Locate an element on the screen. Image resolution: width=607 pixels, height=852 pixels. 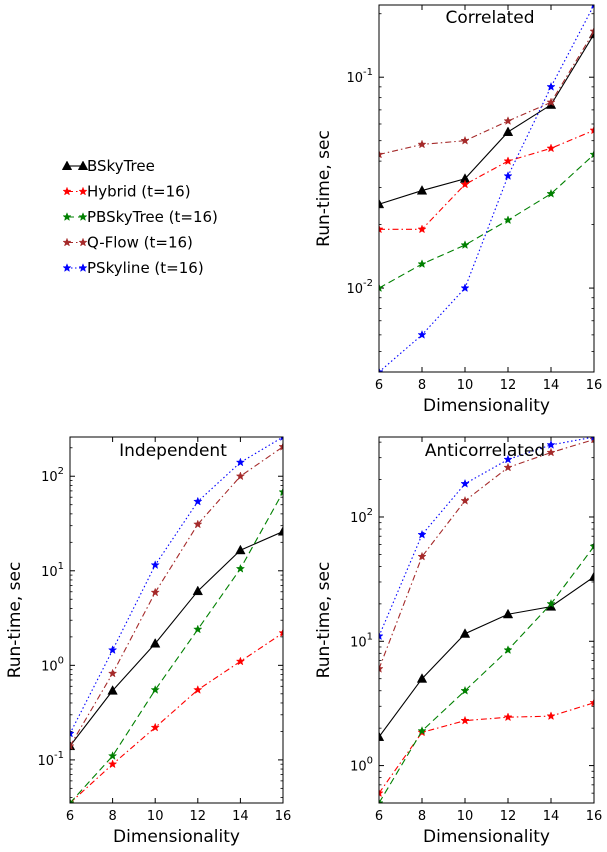
legend-item-pbskytree-t-16: PBSkyTree (t=16) is located at coordinates (140, 217).